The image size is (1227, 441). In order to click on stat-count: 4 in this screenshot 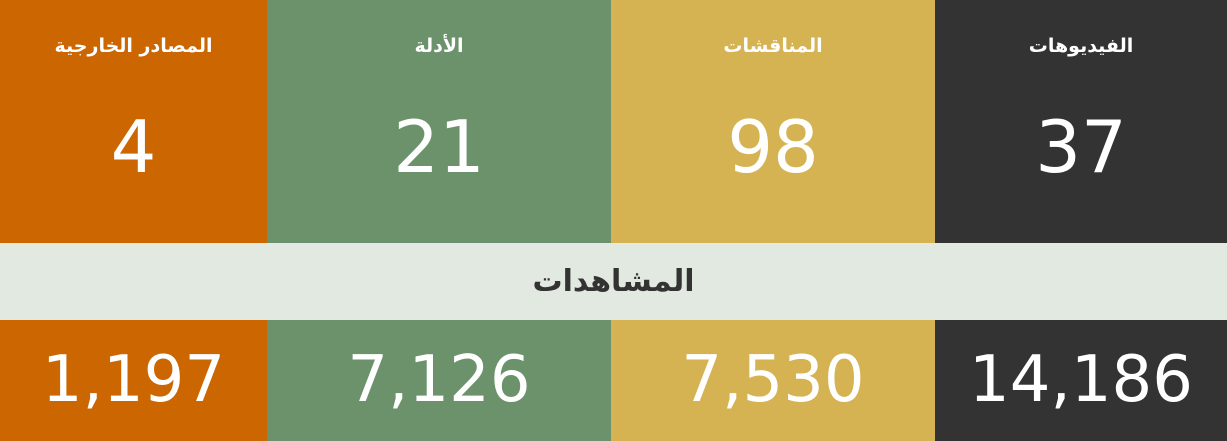, I will do `click(133, 147)`.